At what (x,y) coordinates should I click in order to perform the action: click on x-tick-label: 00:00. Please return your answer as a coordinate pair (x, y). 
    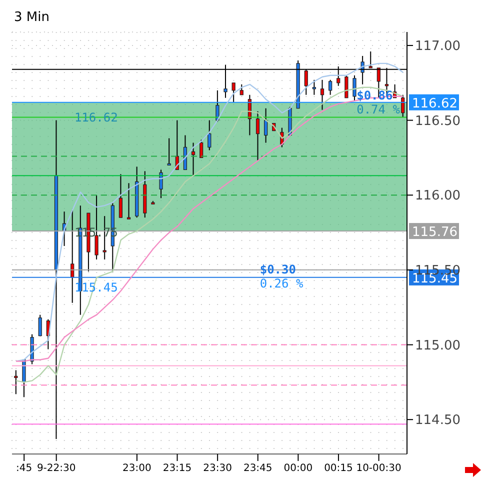
    Looking at the image, I should click on (298, 468).